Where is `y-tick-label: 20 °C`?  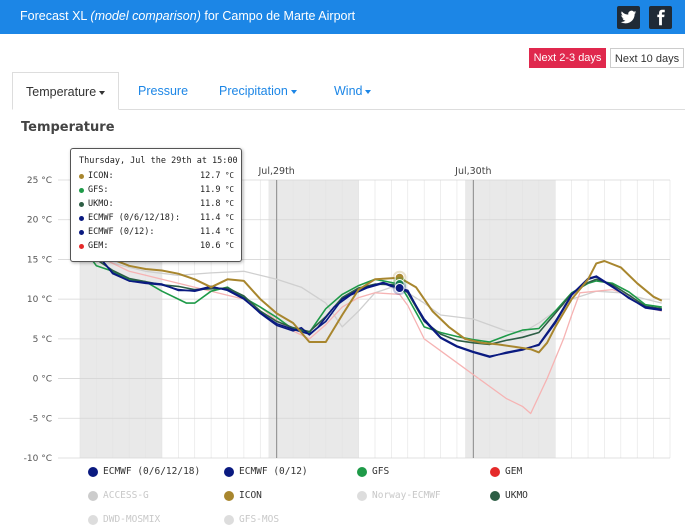
y-tick-label: 20 °C is located at coordinates (39, 221).